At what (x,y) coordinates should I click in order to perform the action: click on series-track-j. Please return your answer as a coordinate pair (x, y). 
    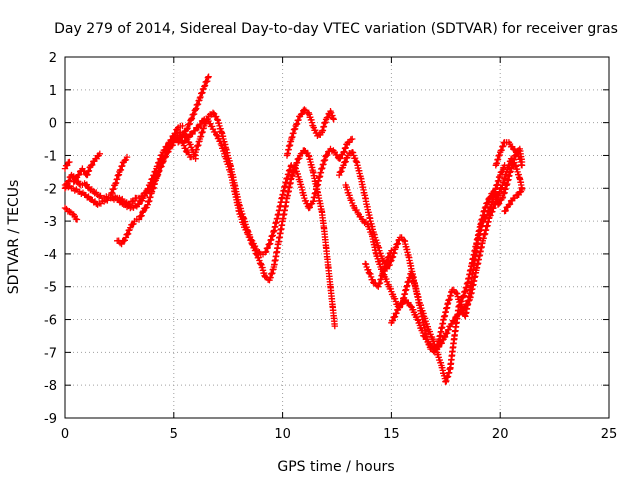
    Looking at the image, I should click on (268, 187).